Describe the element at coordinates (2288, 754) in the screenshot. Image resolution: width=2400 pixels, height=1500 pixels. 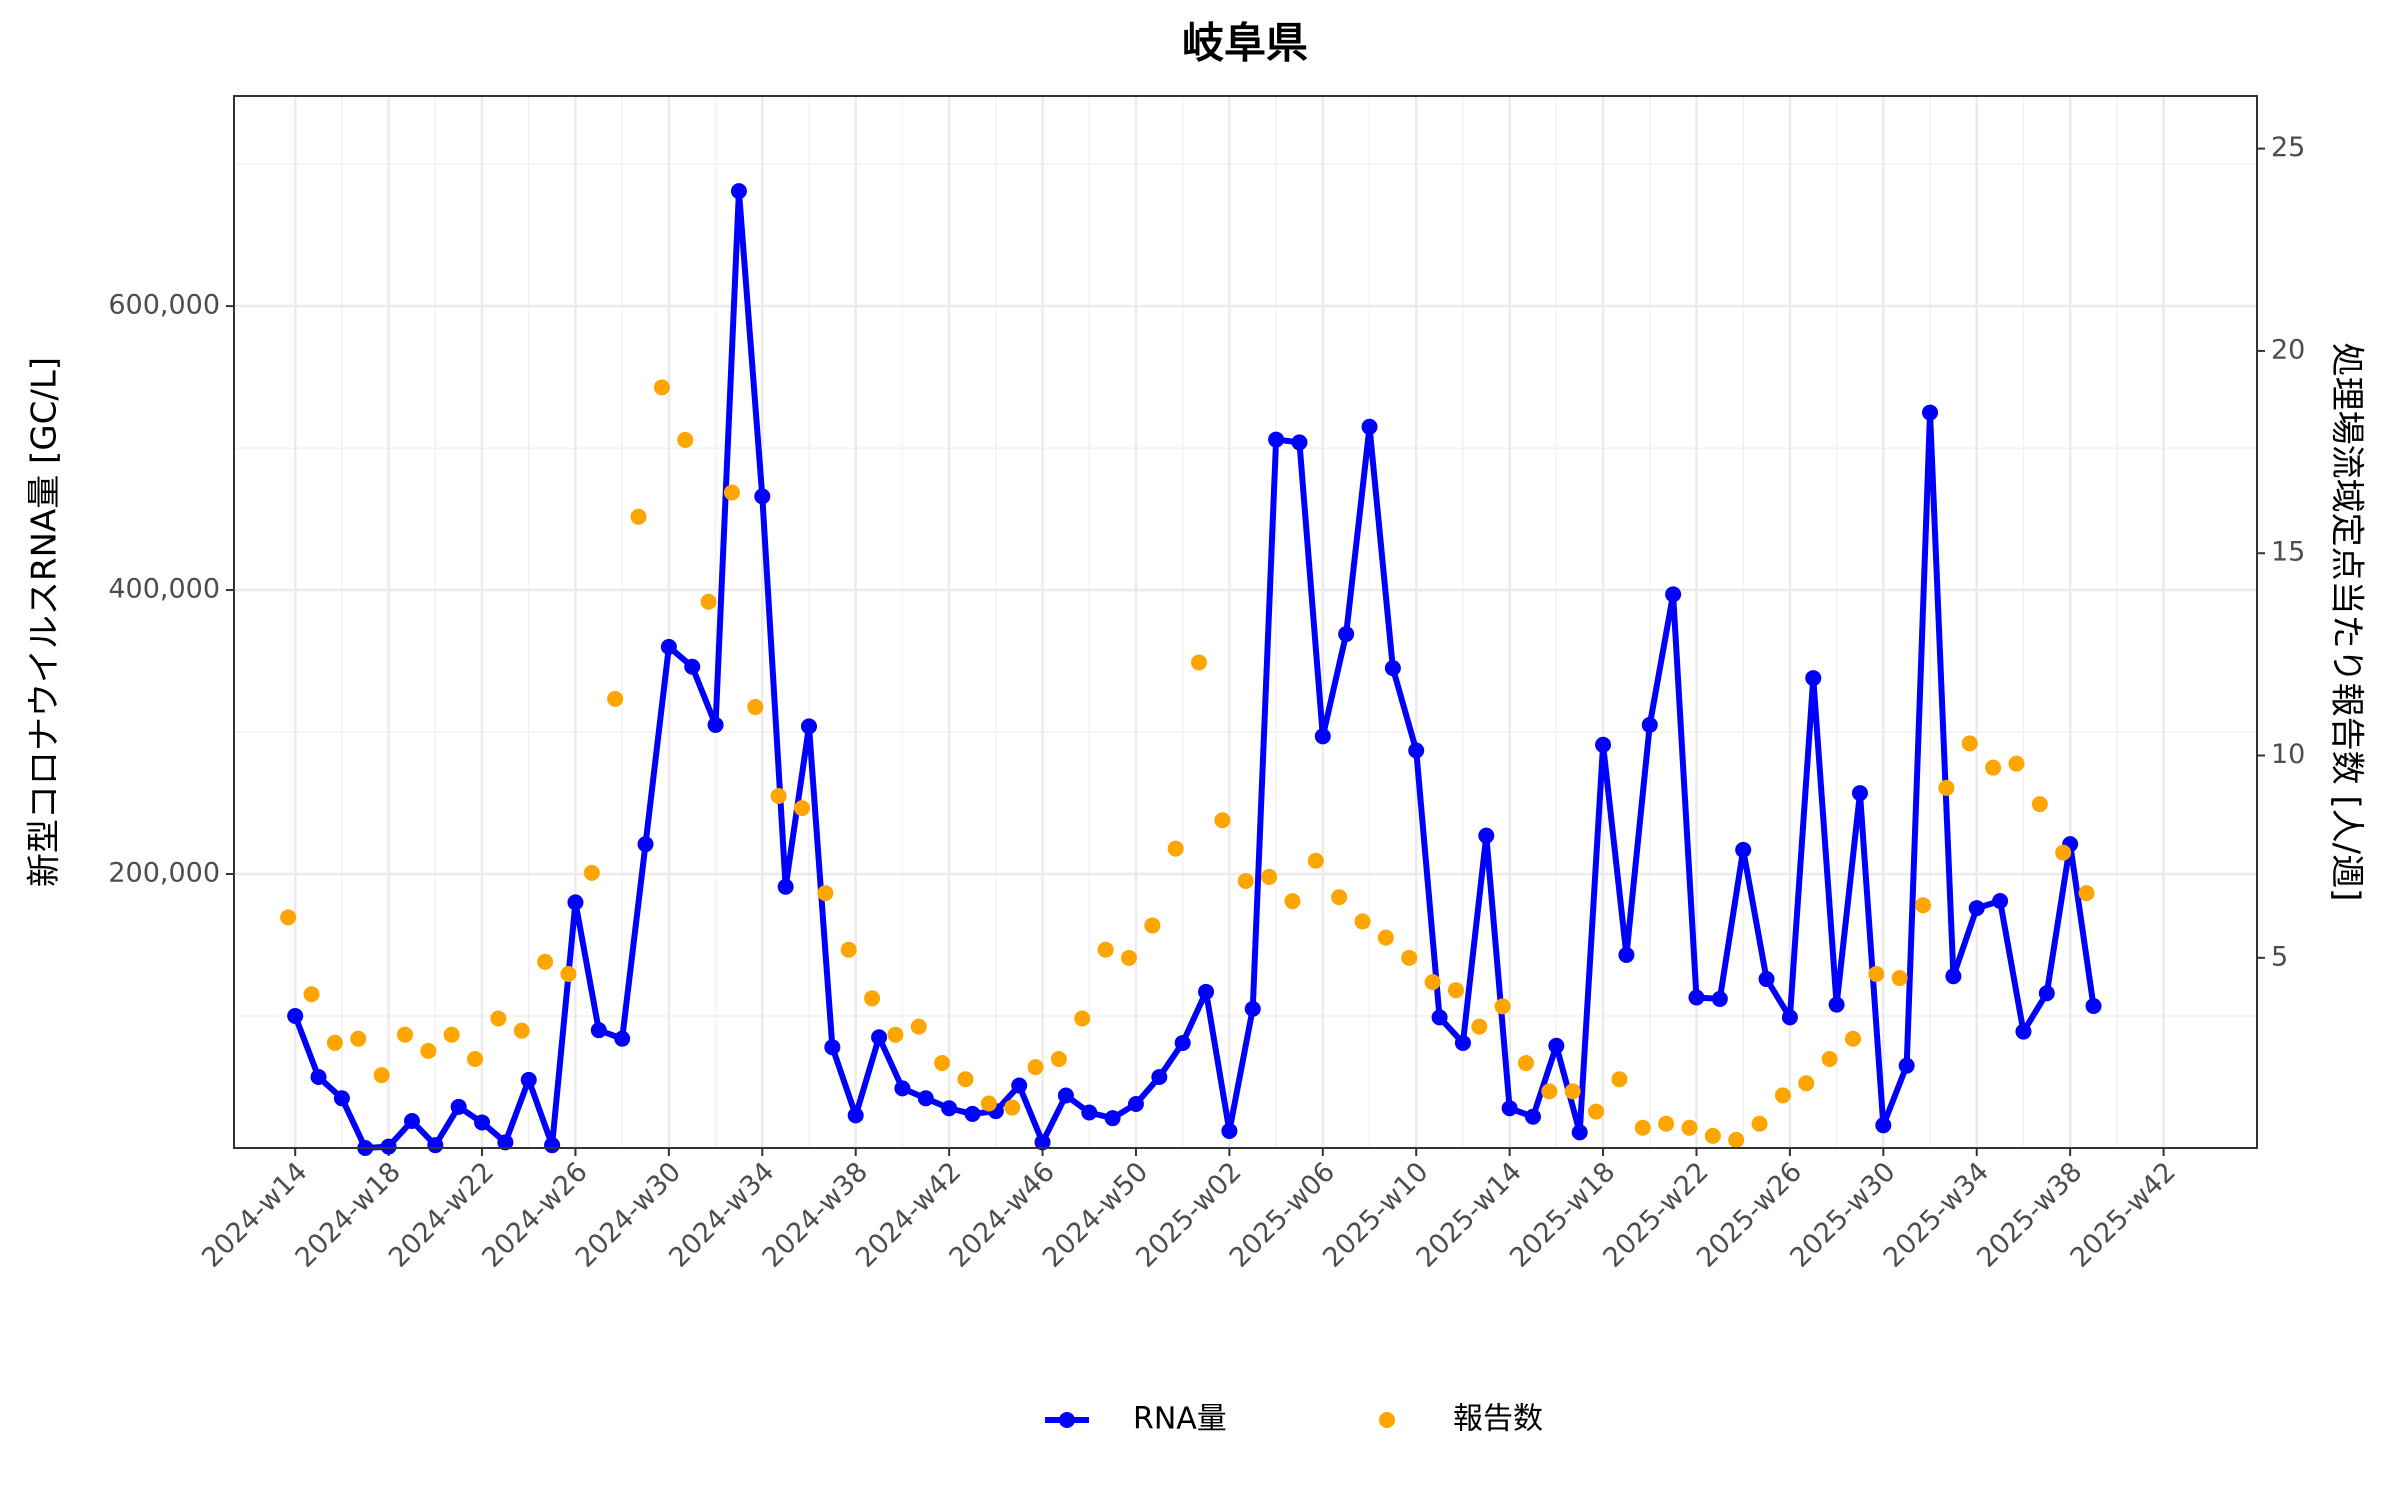
I see `y2-tick-label: 10` at that location.